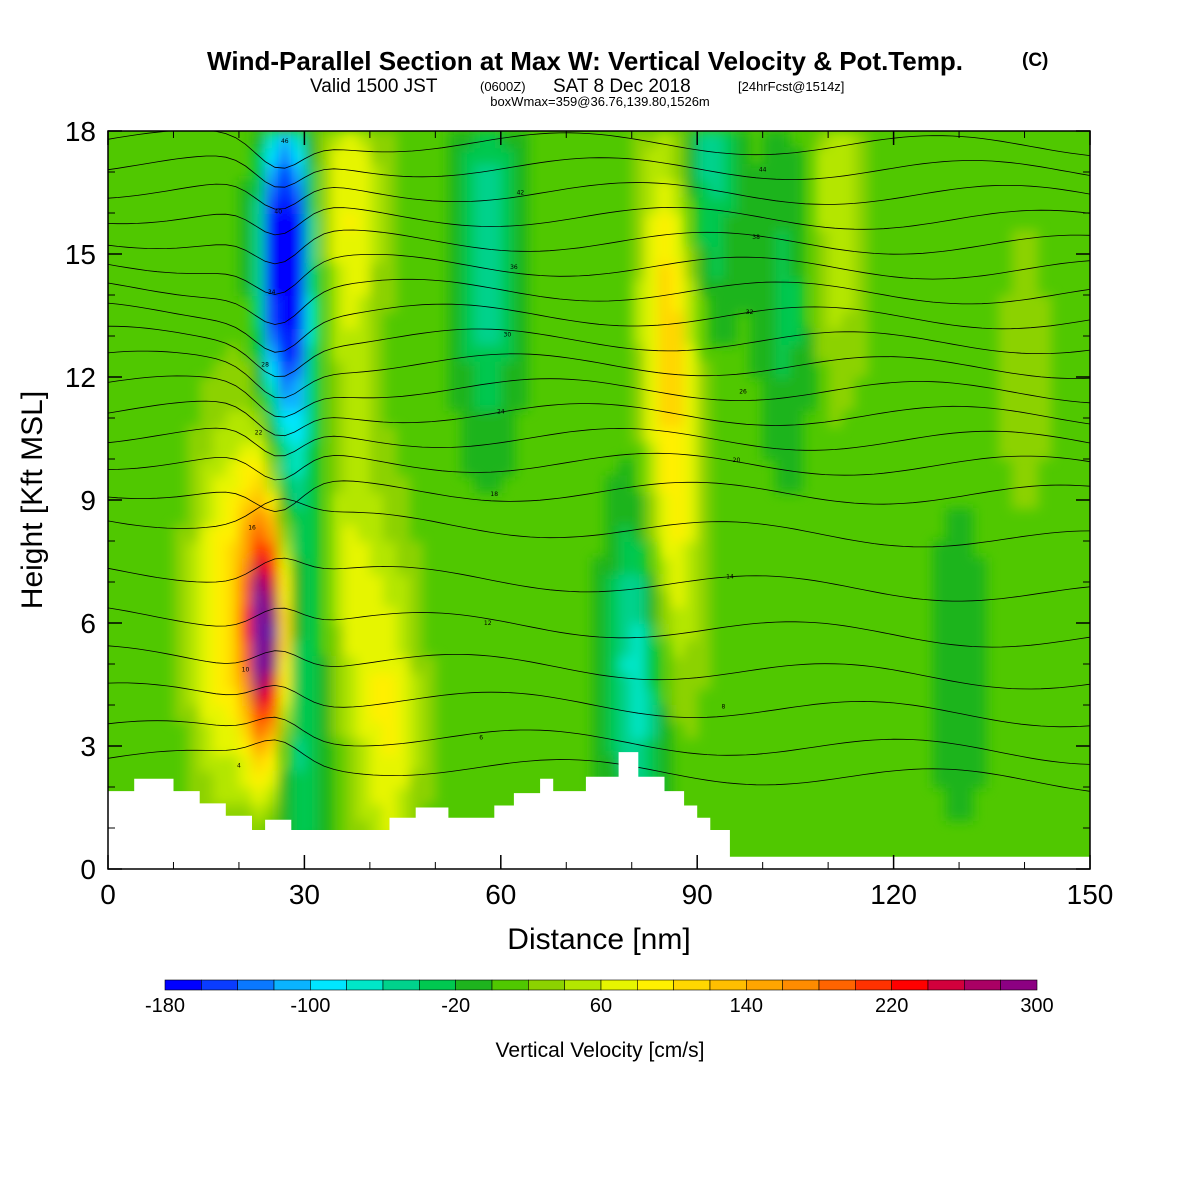 The image size is (1200, 1200). What do you see at coordinates (310, 1006) in the screenshot?
I see `colorbar-tick-label: -100` at bounding box center [310, 1006].